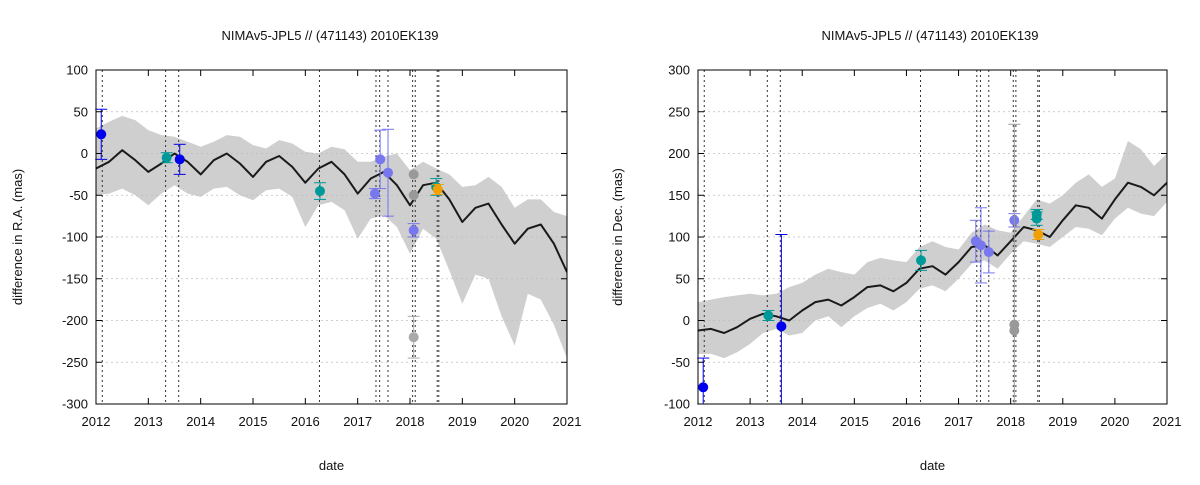 This screenshot has width=1200, height=485. Describe the element at coordinates (679, 111) in the screenshot. I see `y-tick-label: 250` at that location.